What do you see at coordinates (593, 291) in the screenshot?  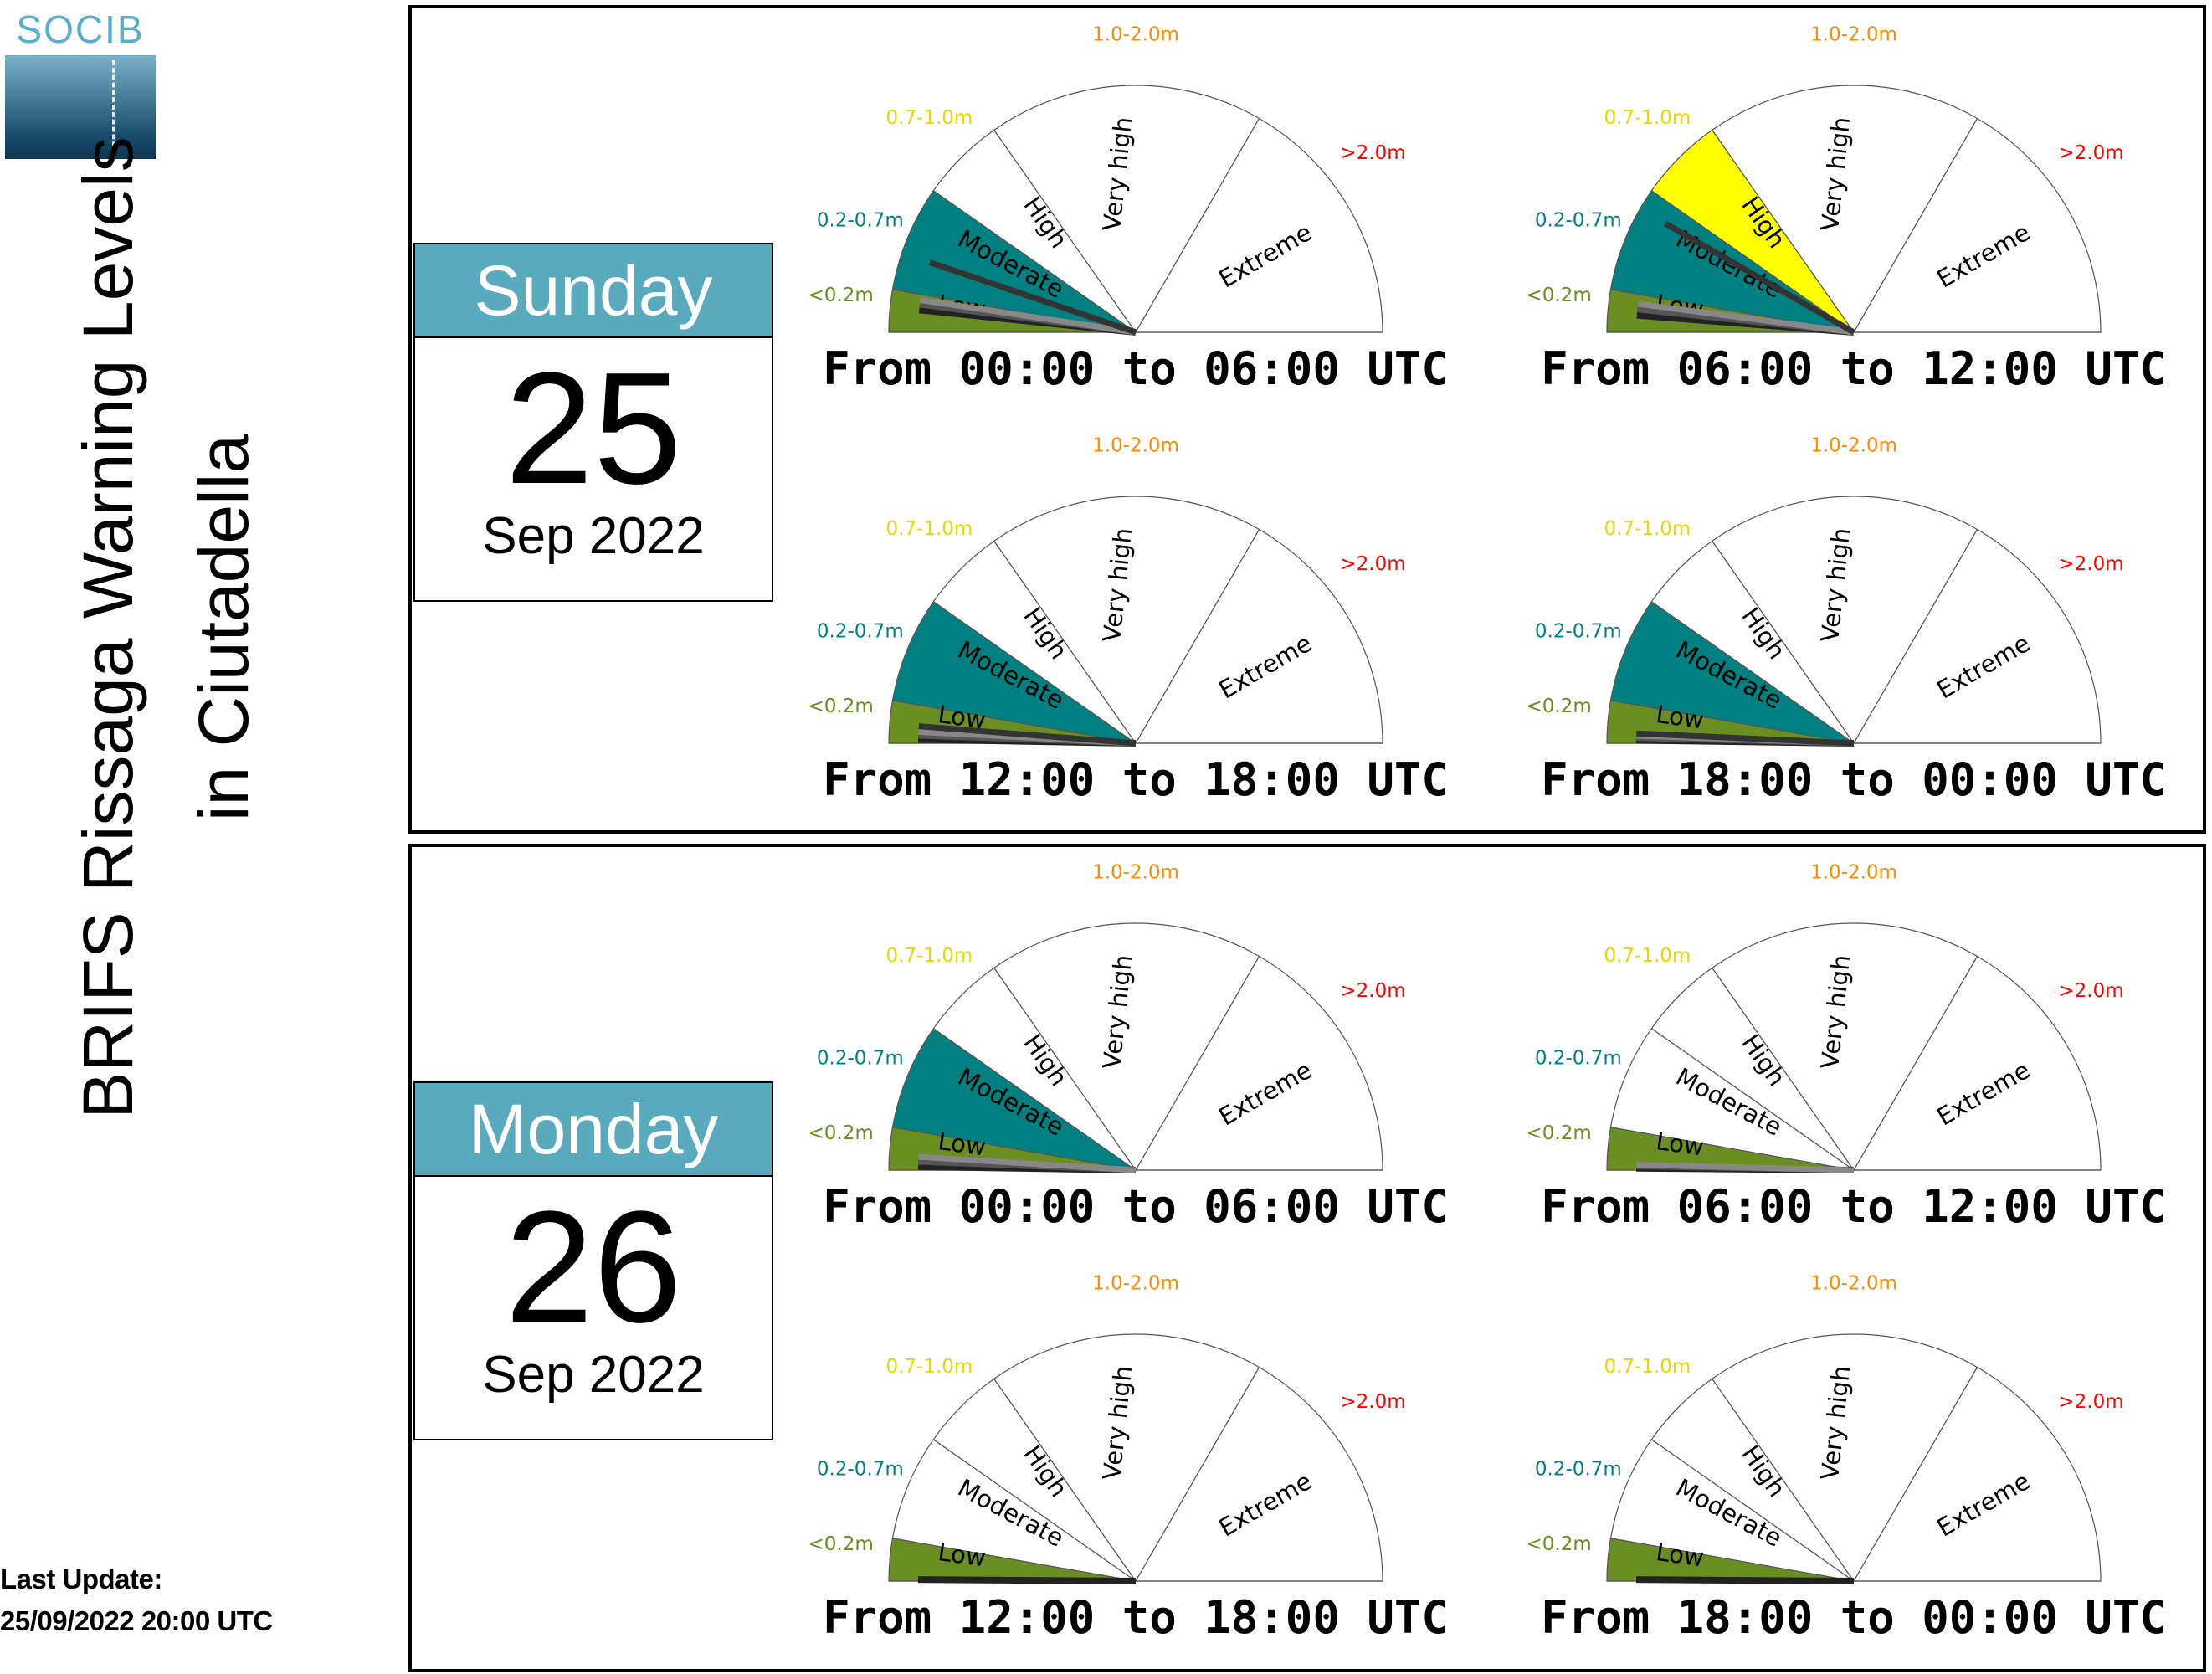 I see `weekday-label: Sunday` at bounding box center [593, 291].